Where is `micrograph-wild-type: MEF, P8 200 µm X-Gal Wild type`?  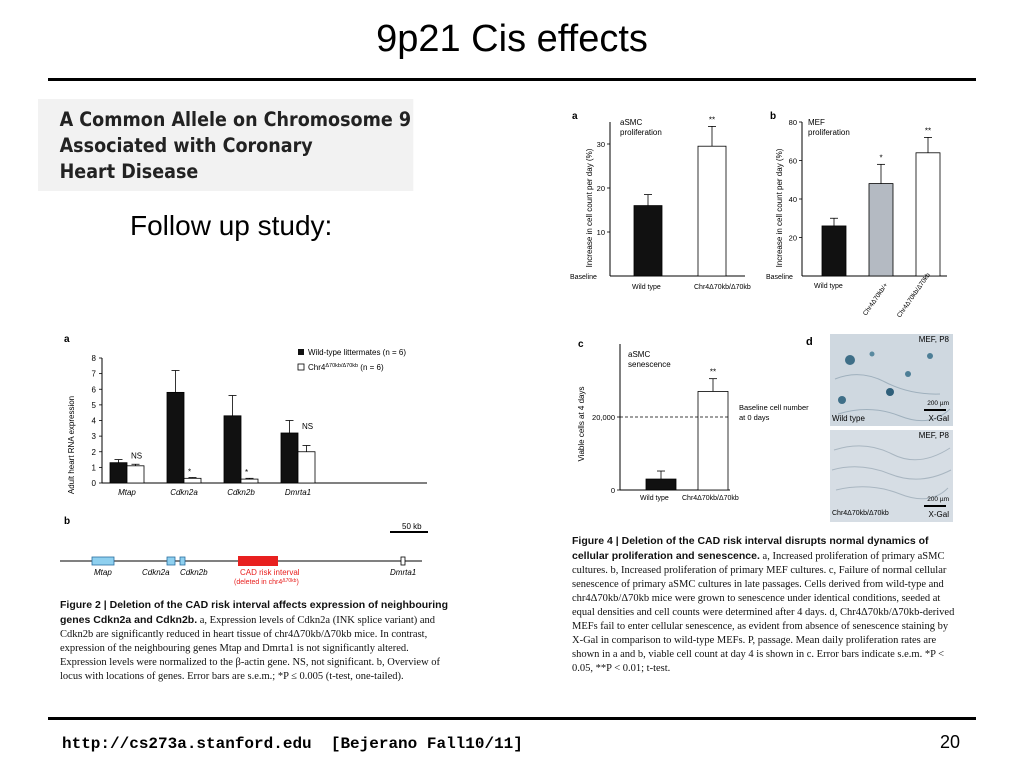
micrograph-wild-type: MEF, P8 200 µm X-Gal Wild type is located at coordinates (891, 380).